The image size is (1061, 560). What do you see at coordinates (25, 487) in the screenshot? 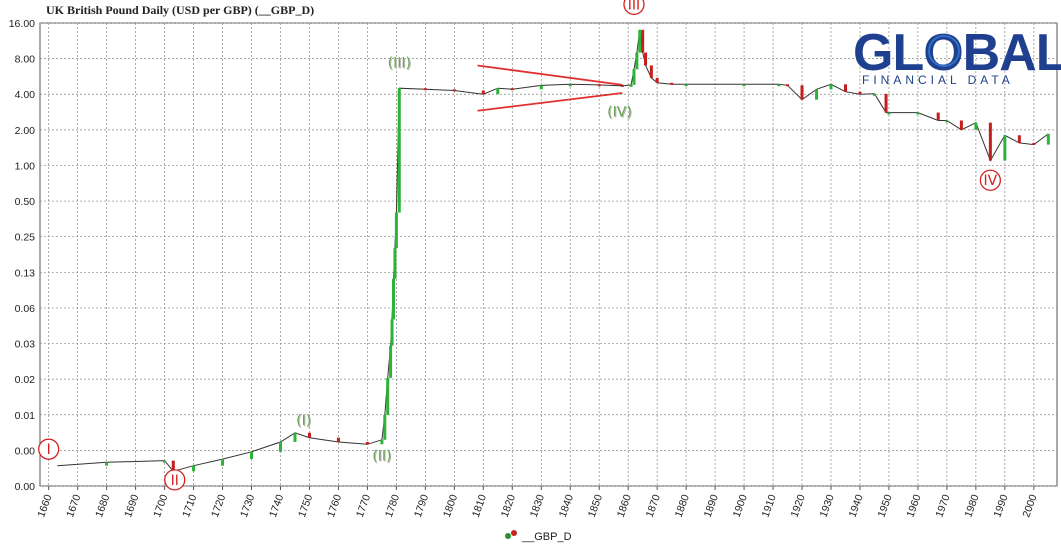
I see `y-tick-label: 0.00` at bounding box center [25, 487].